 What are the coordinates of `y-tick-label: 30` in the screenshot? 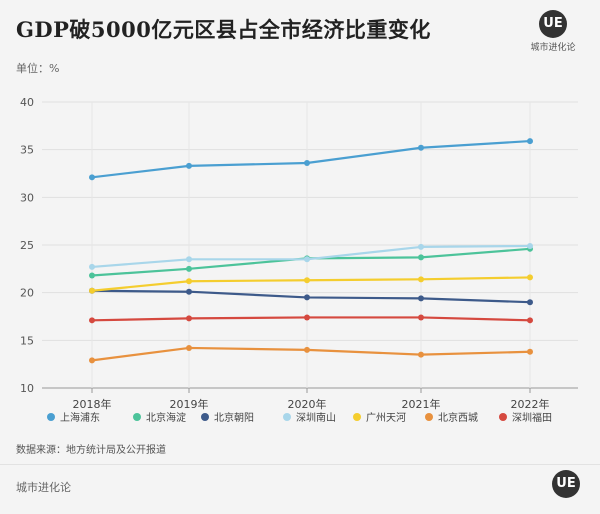 It's located at (27, 197).